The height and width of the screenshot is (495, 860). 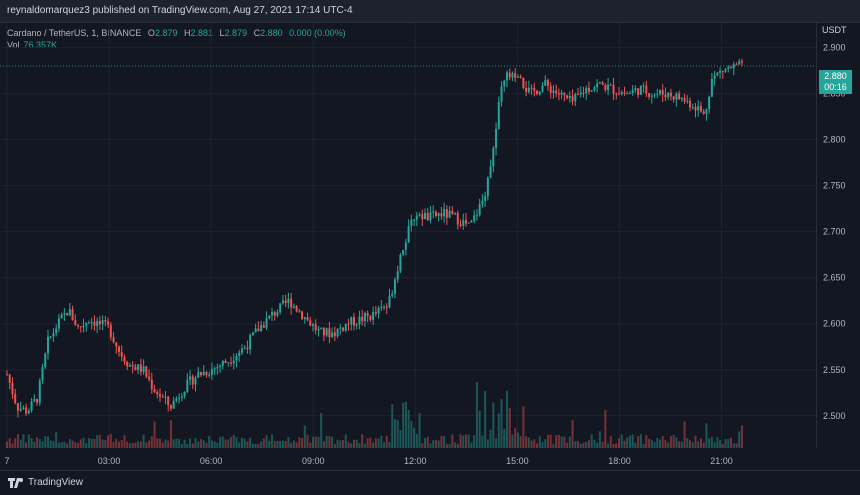 I want to click on x-tick-label: 7, so click(x=6, y=461).